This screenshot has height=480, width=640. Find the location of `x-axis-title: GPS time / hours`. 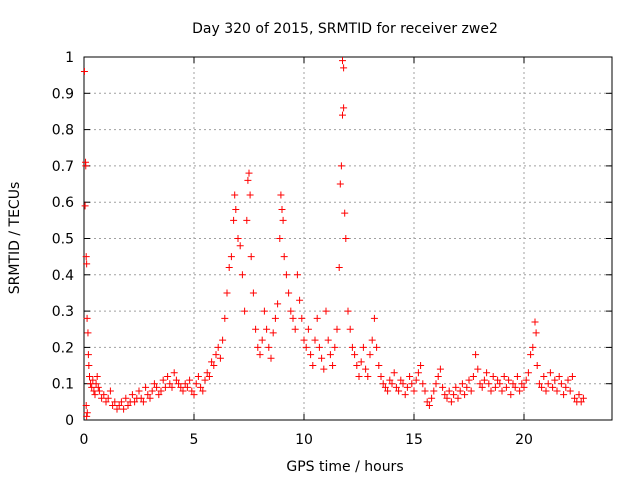

x-axis-title: GPS time / hours is located at coordinates (344, 467).